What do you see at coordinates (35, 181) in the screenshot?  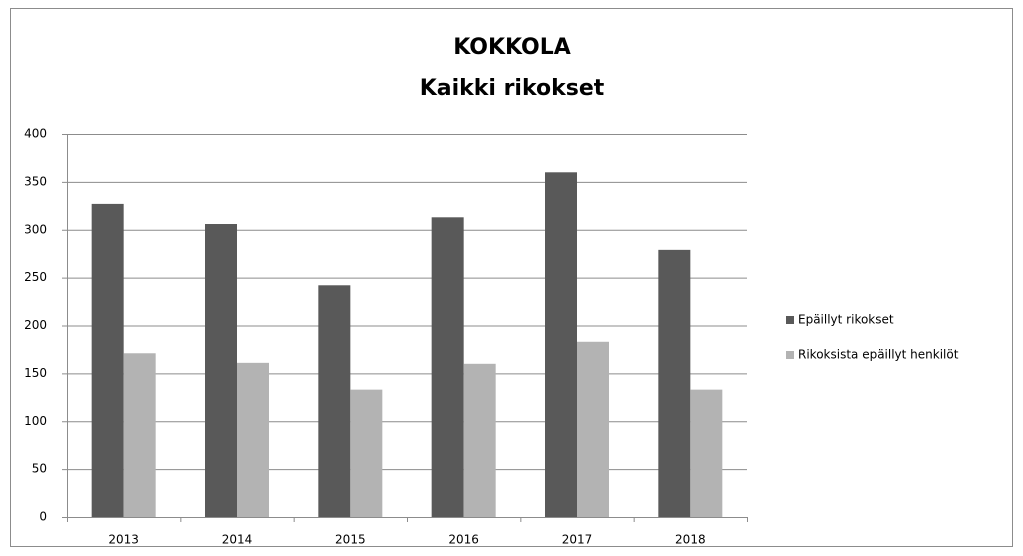 I see `y-tick-label: 350` at bounding box center [35, 181].